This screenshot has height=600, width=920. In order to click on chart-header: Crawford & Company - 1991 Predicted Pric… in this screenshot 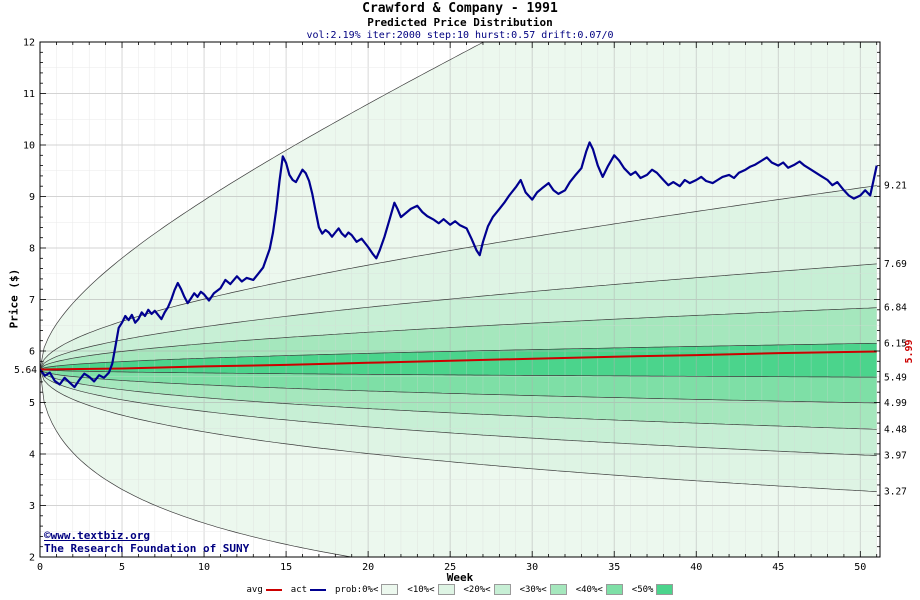, I will do `click(460, 21)`.